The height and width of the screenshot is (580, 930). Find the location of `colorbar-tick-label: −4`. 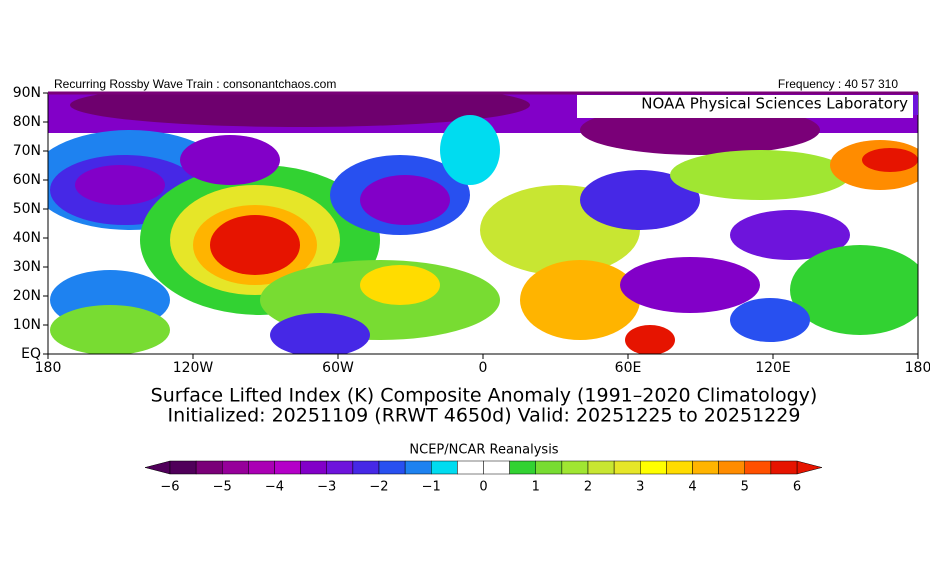

colorbar-tick-label: −4 is located at coordinates (274, 487).